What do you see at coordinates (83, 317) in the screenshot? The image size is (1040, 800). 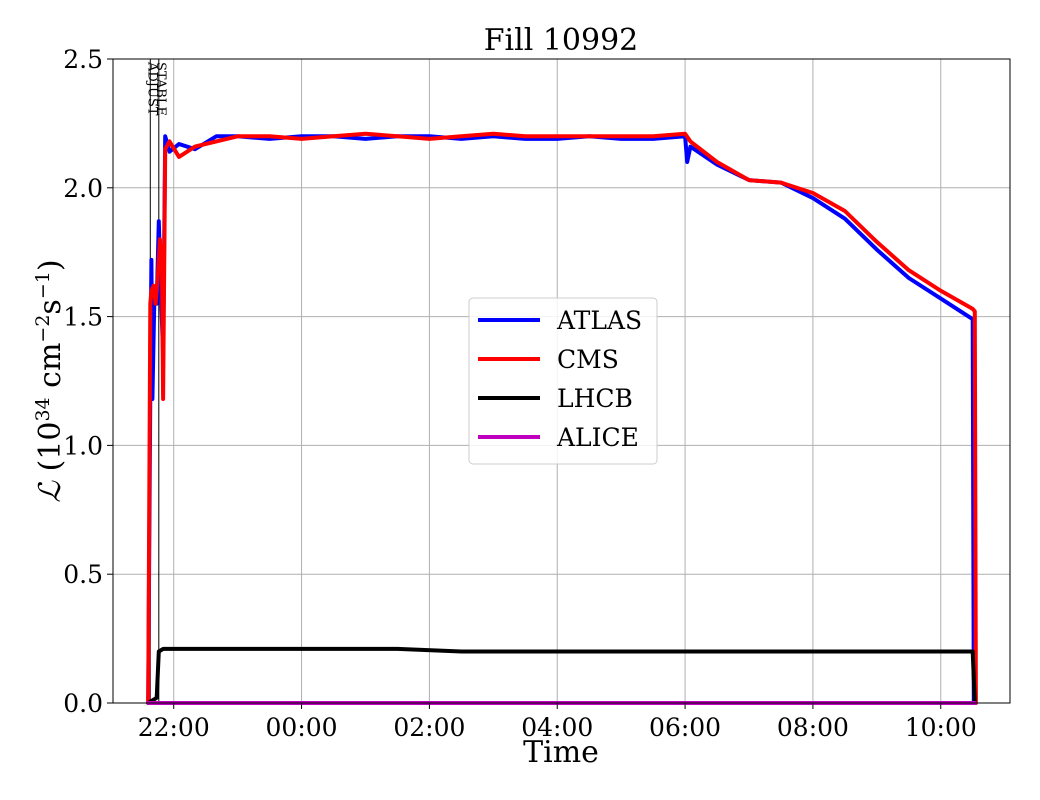 I see `y-tick-label: 1.5` at bounding box center [83, 317].